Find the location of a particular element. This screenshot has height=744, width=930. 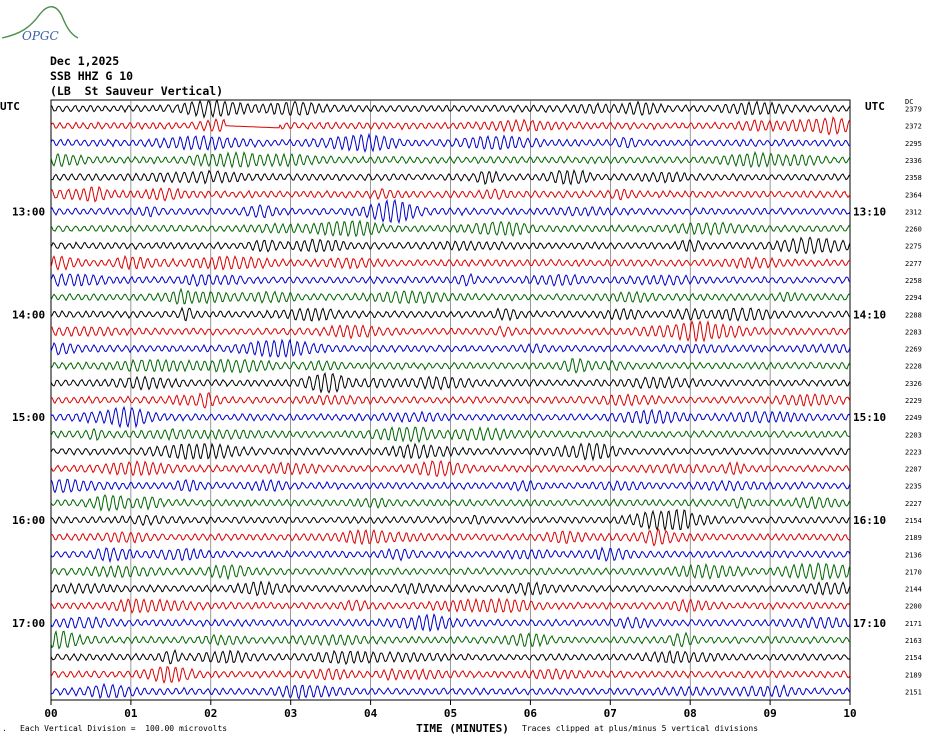

header-station: SSB HHZ G 10 is located at coordinates (92, 76).